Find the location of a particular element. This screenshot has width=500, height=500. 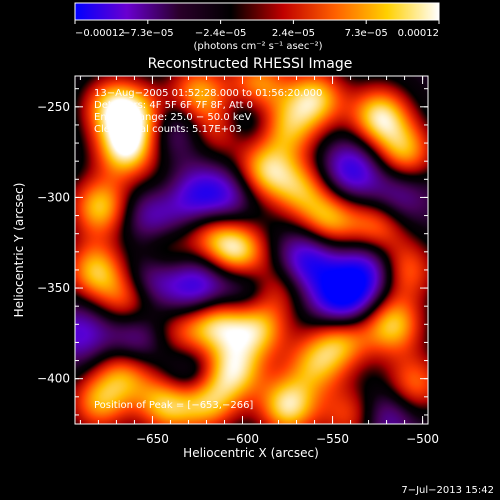

colorbar is located at coordinates (257, 11).